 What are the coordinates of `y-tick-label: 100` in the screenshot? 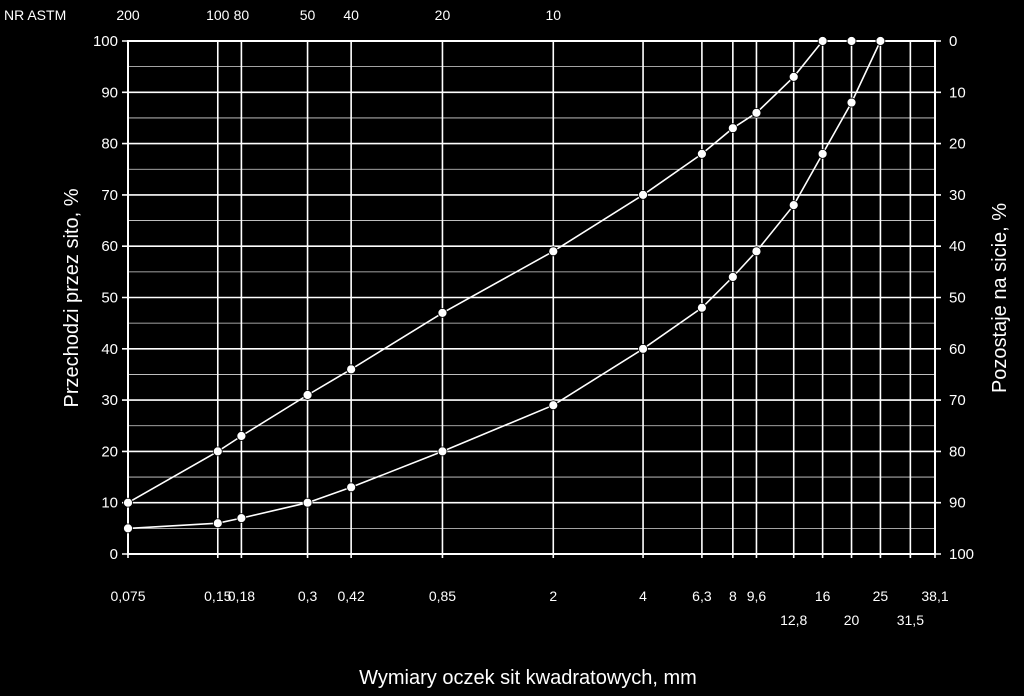 It's located at (105, 41).